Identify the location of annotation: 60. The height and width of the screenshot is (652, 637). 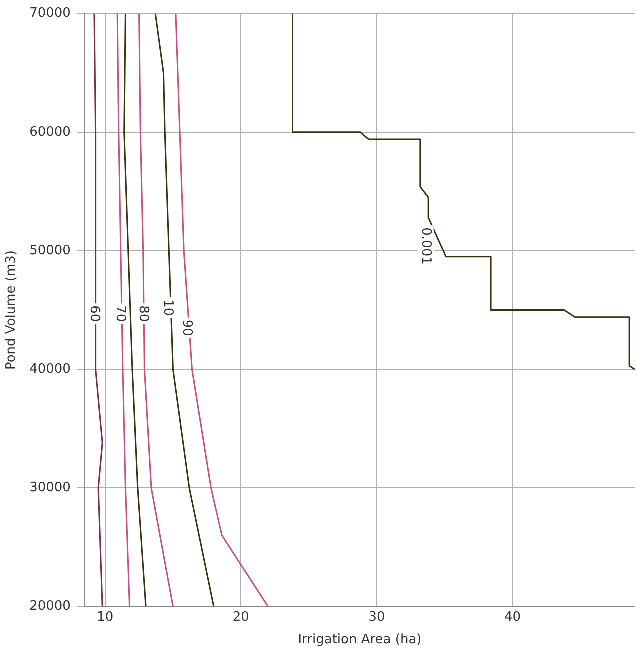
(94, 314).